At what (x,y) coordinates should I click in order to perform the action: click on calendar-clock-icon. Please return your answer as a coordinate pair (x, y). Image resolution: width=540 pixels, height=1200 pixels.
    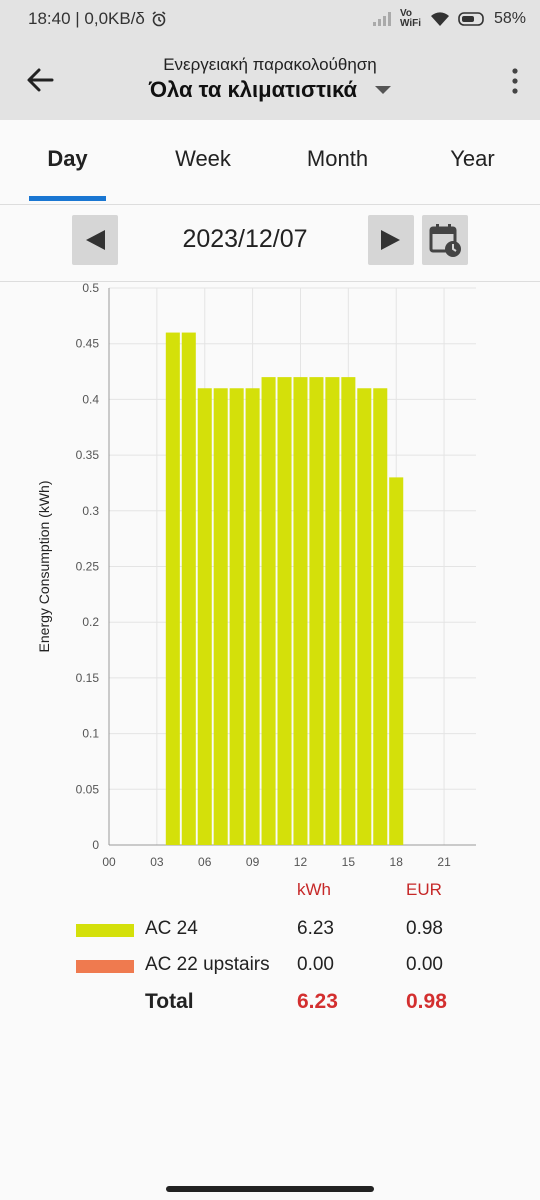
    Looking at the image, I should click on (445, 240).